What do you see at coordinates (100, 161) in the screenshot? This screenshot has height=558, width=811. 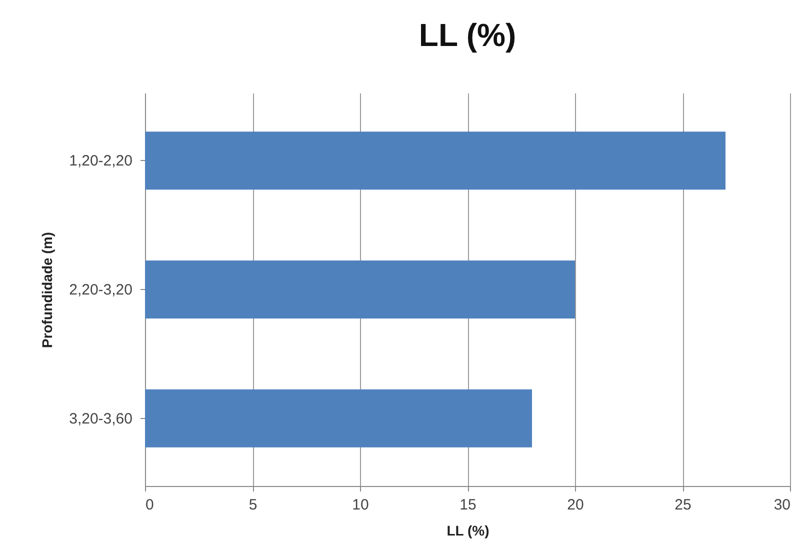 I see `y-tick-label: 1,20-2,20` at bounding box center [100, 161].